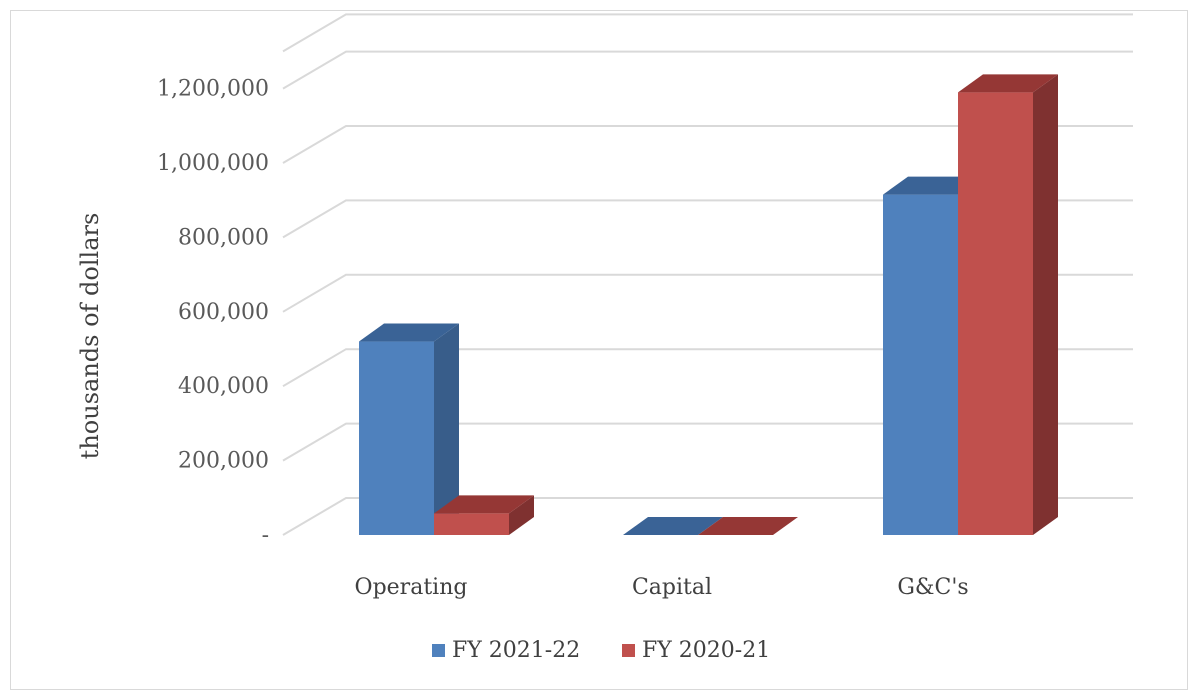 This screenshot has width=1200, height=700. Describe the element at coordinates (932, 587) in the screenshot. I see `x-category-label: G&C's` at that location.